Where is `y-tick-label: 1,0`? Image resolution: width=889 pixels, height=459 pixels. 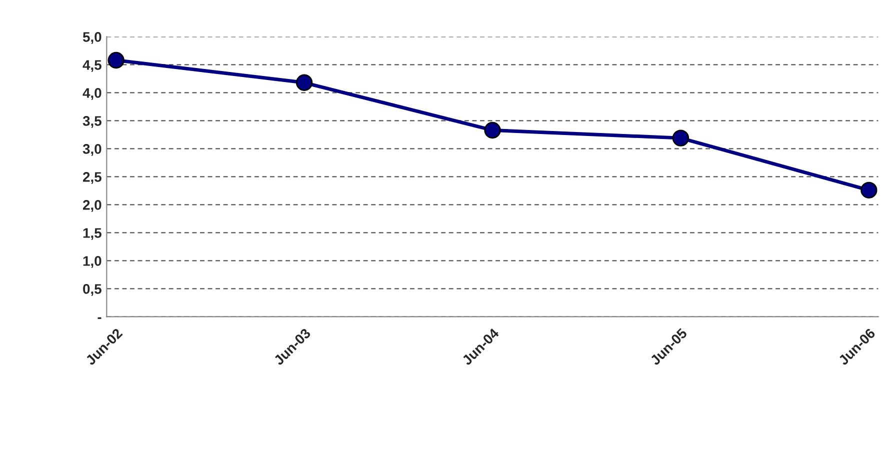 y-tick-label: 1,0 is located at coordinates (92, 262).